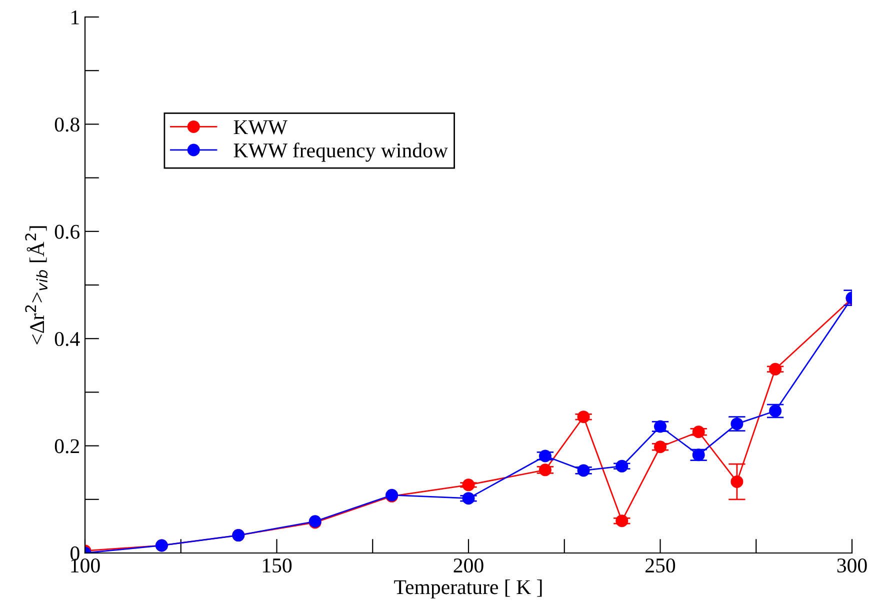 This screenshot has width=873, height=606. What do you see at coordinates (85, 565) in the screenshot?
I see `x-tick-label: 100` at bounding box center [85, 565].